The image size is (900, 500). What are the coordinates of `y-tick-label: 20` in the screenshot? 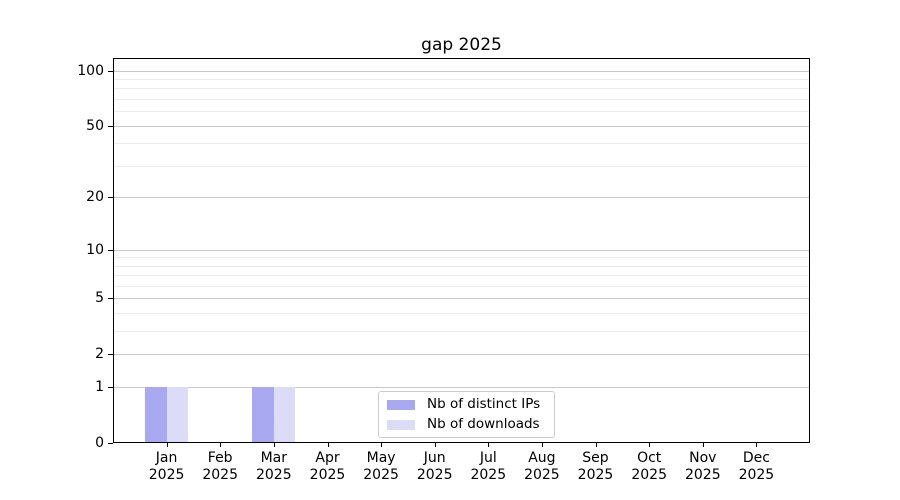 It's located at (95, 197).